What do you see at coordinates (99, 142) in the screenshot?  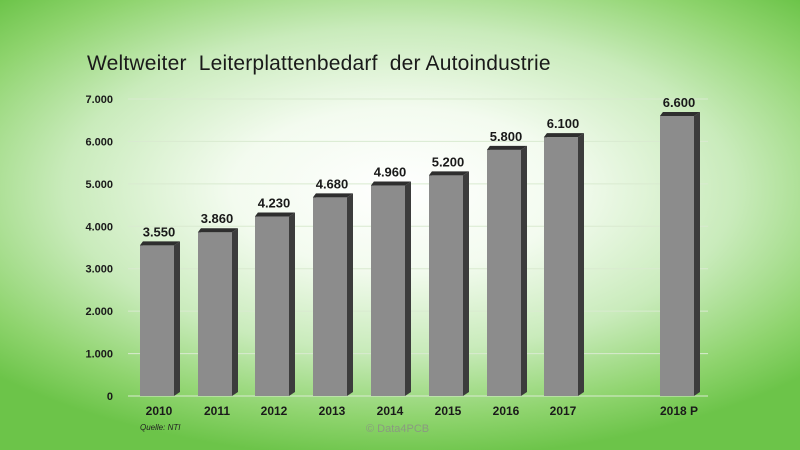 I see `y-tick-label: 6.000` at bounding box center [99, 142].